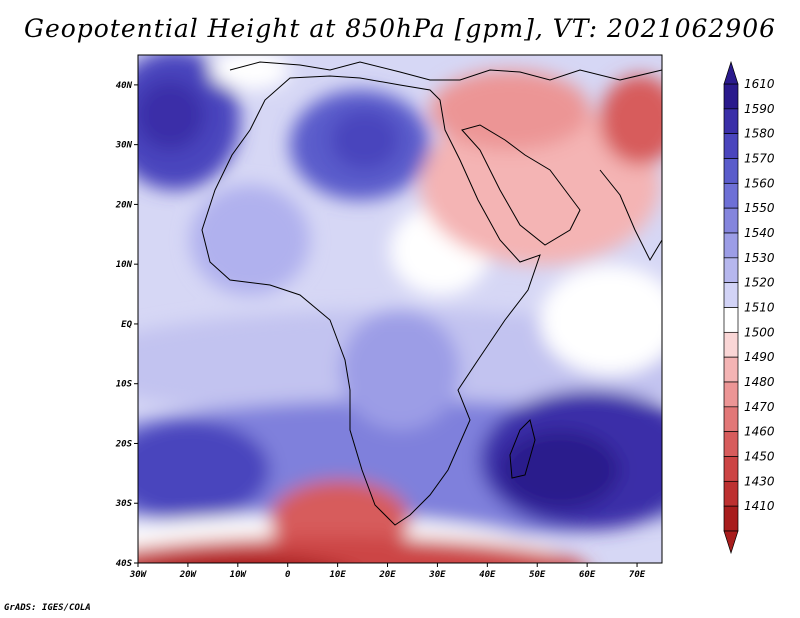 This screenshot has width=800, height=618. I want to click on colorbar-label: 1500, so click(759, 332).